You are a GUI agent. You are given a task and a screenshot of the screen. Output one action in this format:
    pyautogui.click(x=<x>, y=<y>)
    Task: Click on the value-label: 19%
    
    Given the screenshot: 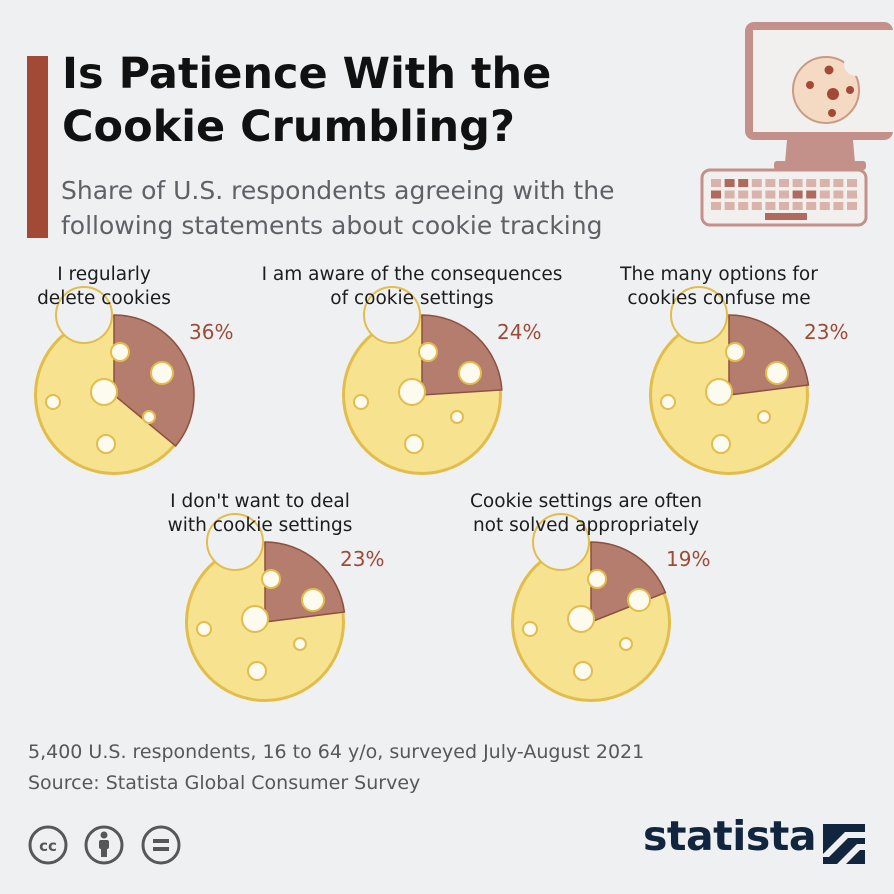 What is the action you would take?
    pyautogui.click(x=688, y=559)
    